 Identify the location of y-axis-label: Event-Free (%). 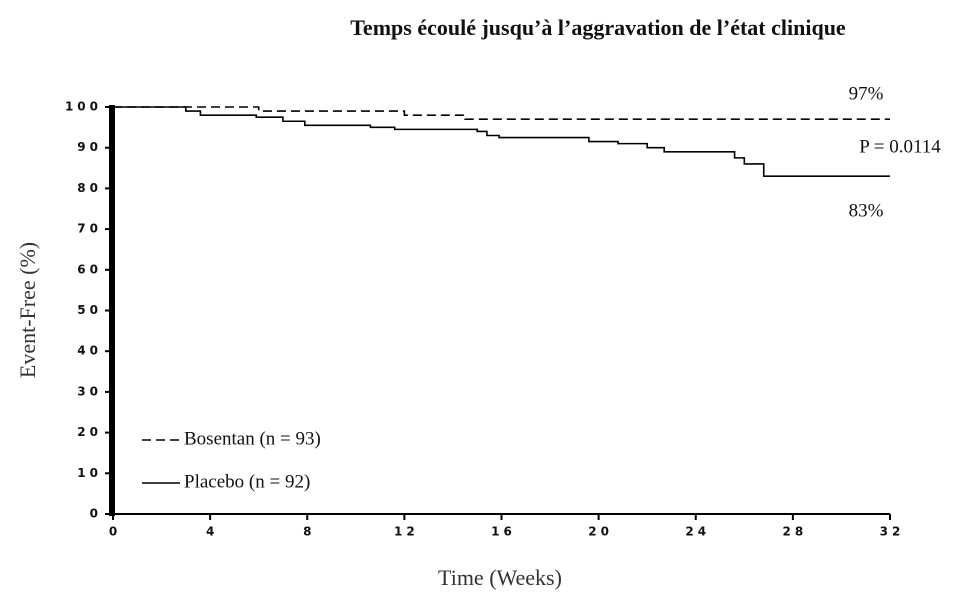
(27, 310).